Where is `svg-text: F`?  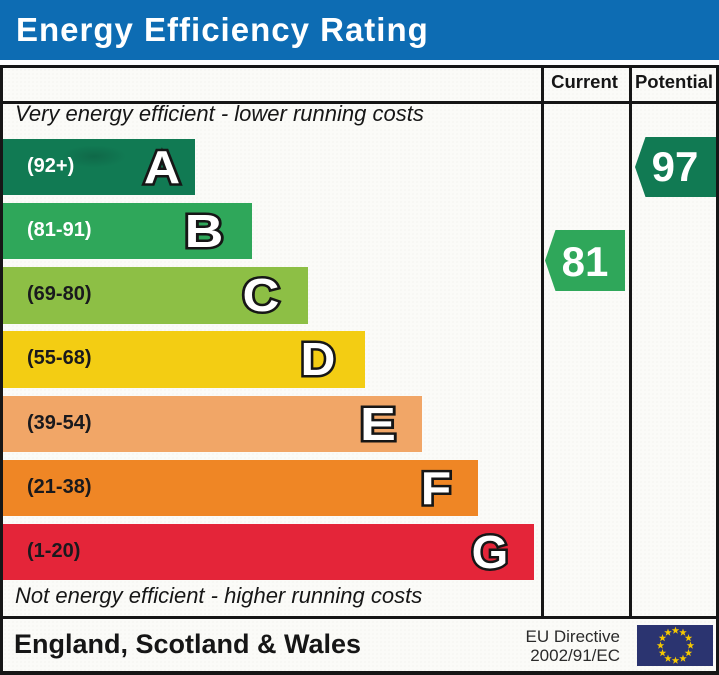 svg-text: F is located at coordinates (436, 486).